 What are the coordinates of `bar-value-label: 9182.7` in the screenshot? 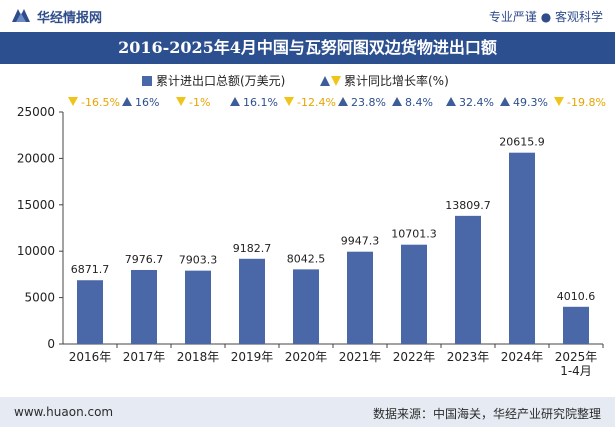 It's located at (252, 248).